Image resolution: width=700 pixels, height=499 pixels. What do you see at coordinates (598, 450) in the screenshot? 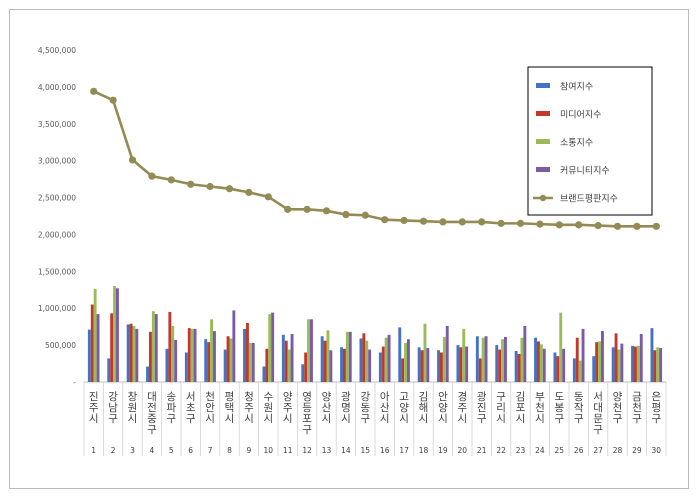
I see `x-index-label: 27` at bounding box center [598, 450].